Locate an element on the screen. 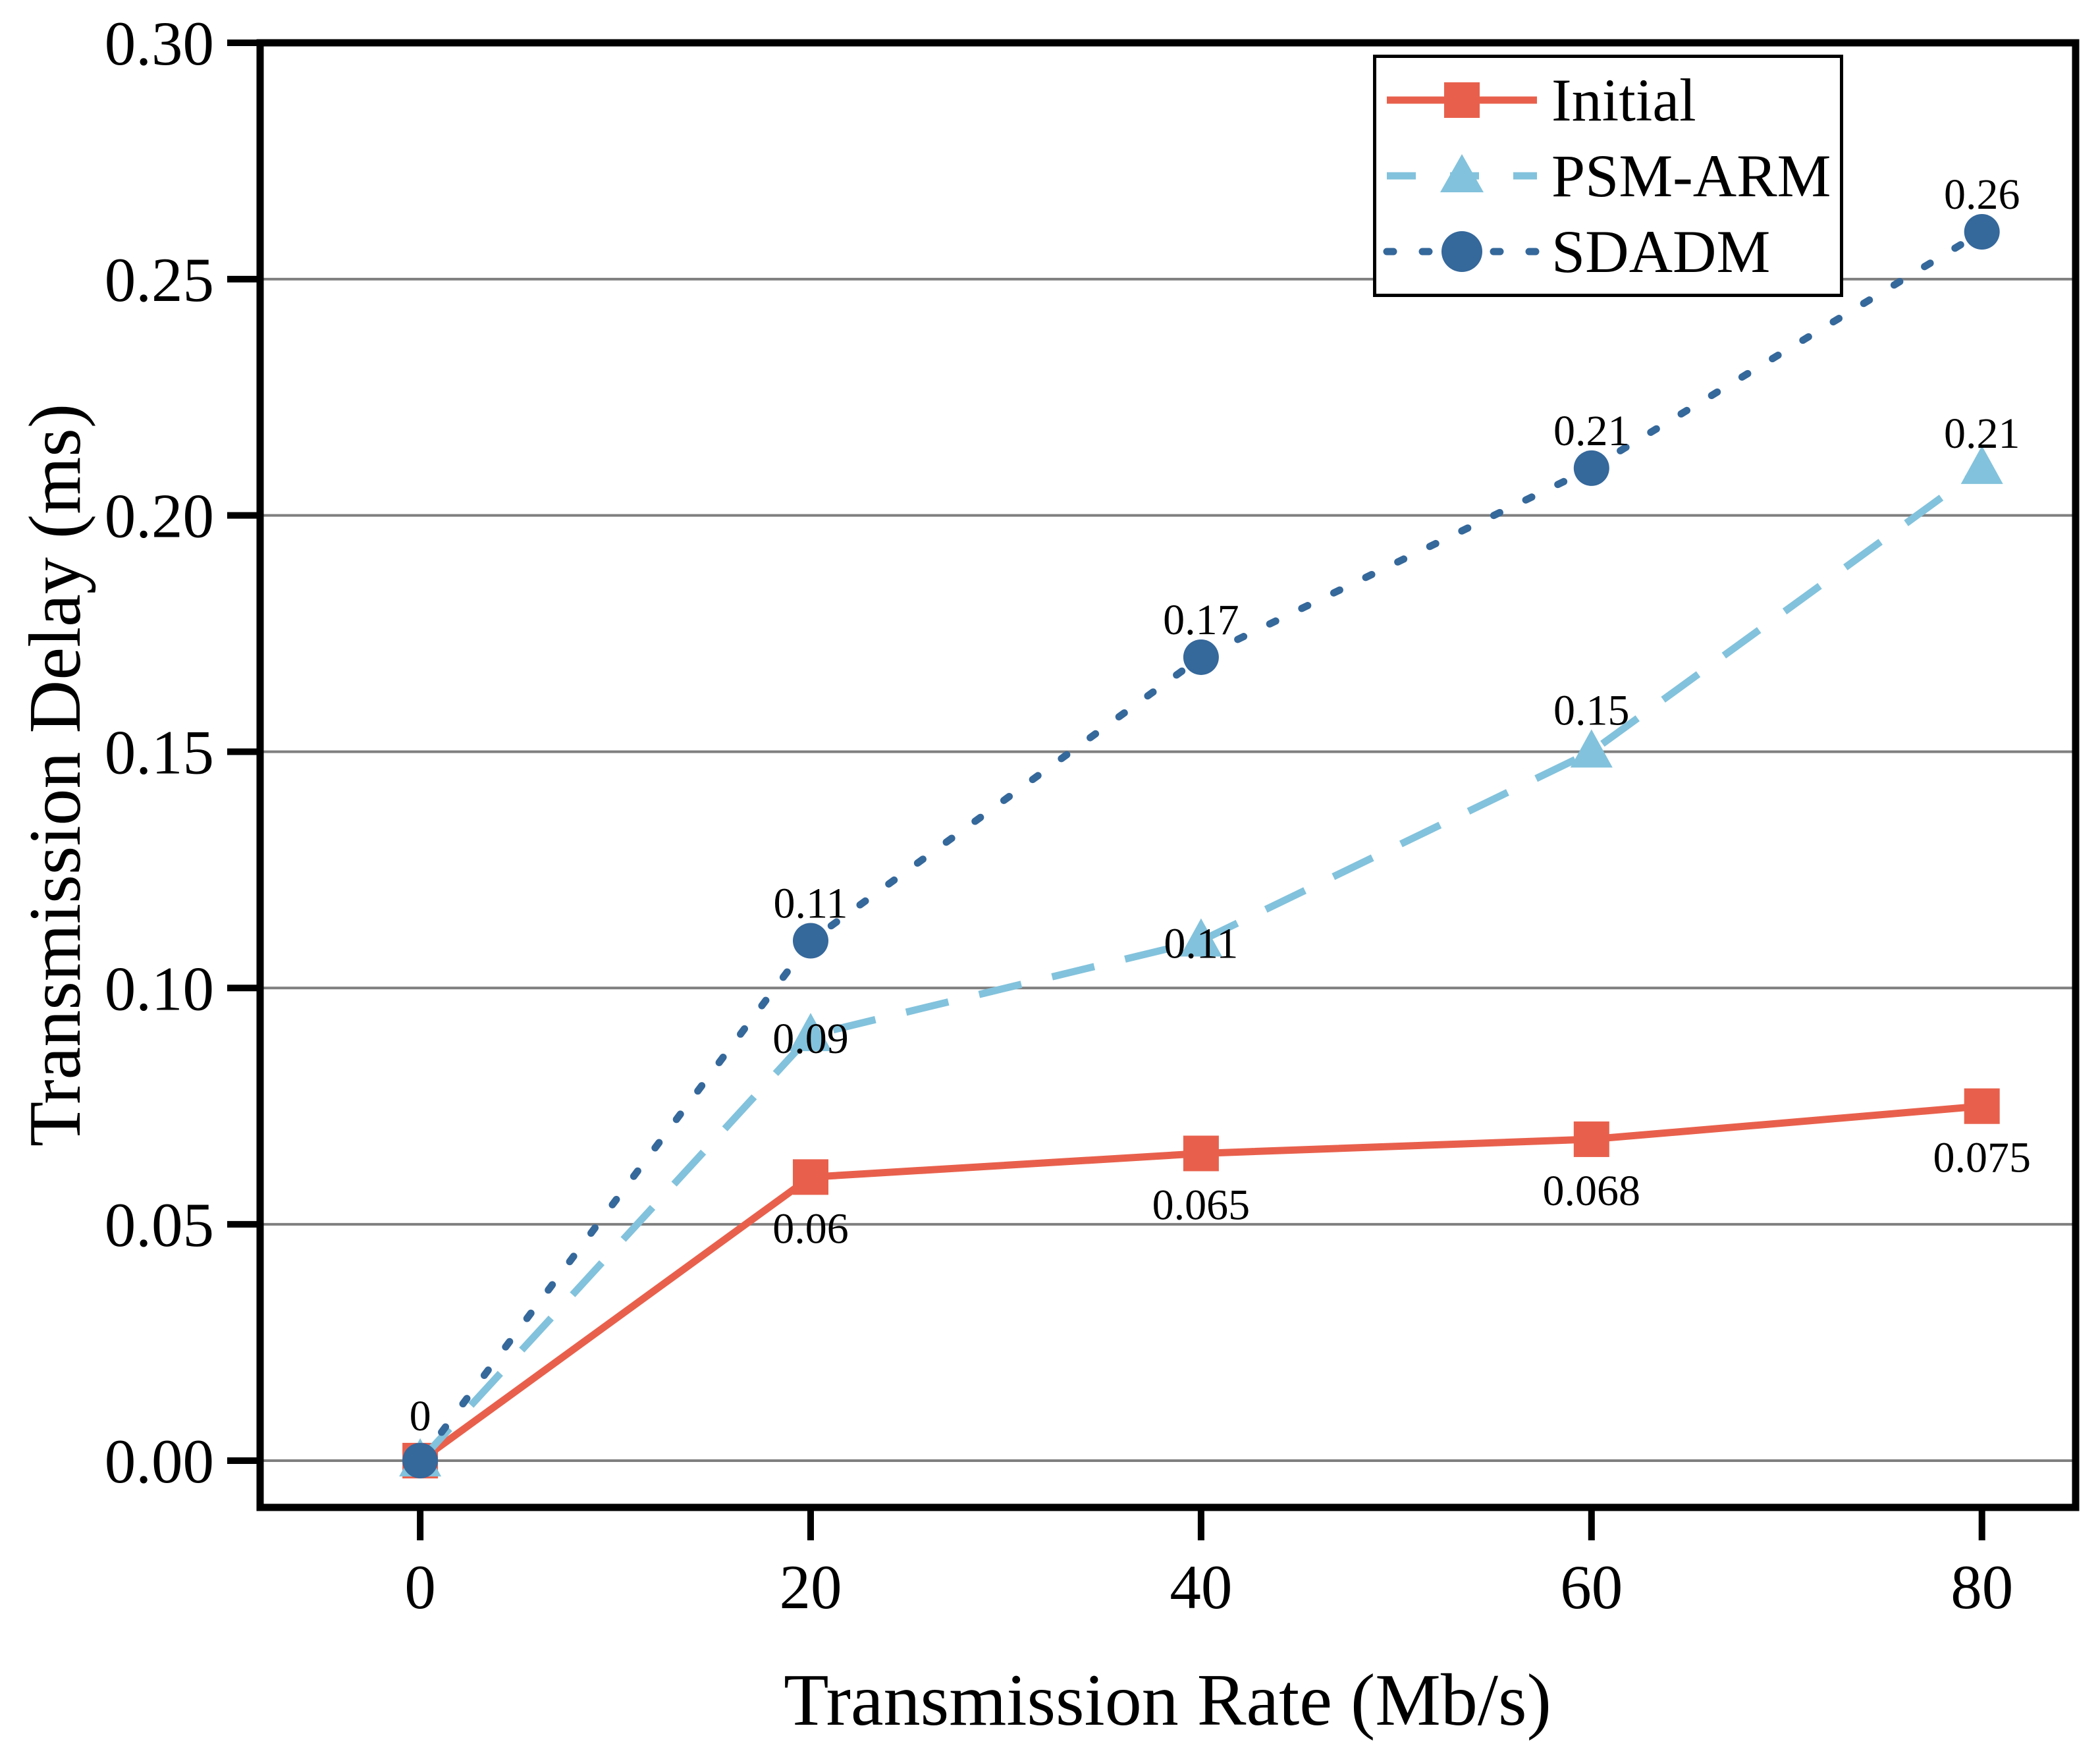 This screenshot has width=2100, height=1757. psm-arm-line-triangle-icon is located at coordinates (1462, 172).